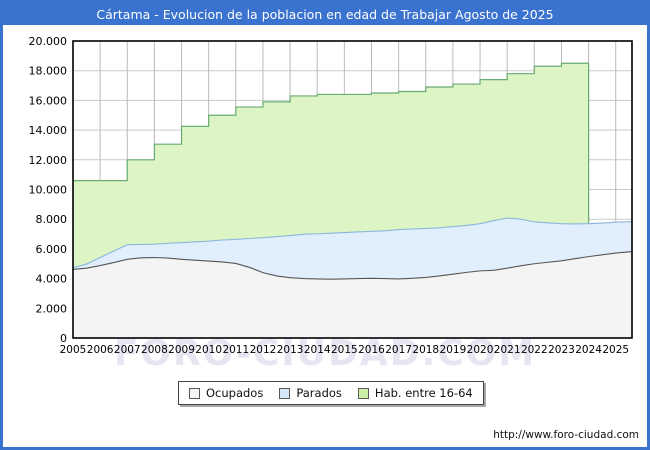  What do you see at coordinates (52, 249) in the screenshot?
I see `svg-text: 6.000` at bounding box center [52, 249].